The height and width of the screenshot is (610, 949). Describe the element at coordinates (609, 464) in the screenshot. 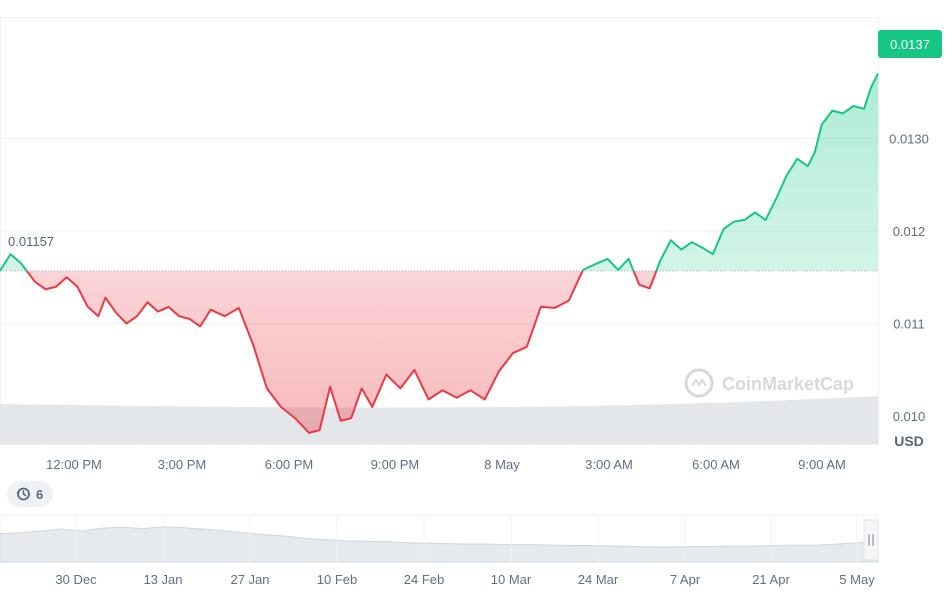

I see `x-tick-label: 3:00 AM` at that location.